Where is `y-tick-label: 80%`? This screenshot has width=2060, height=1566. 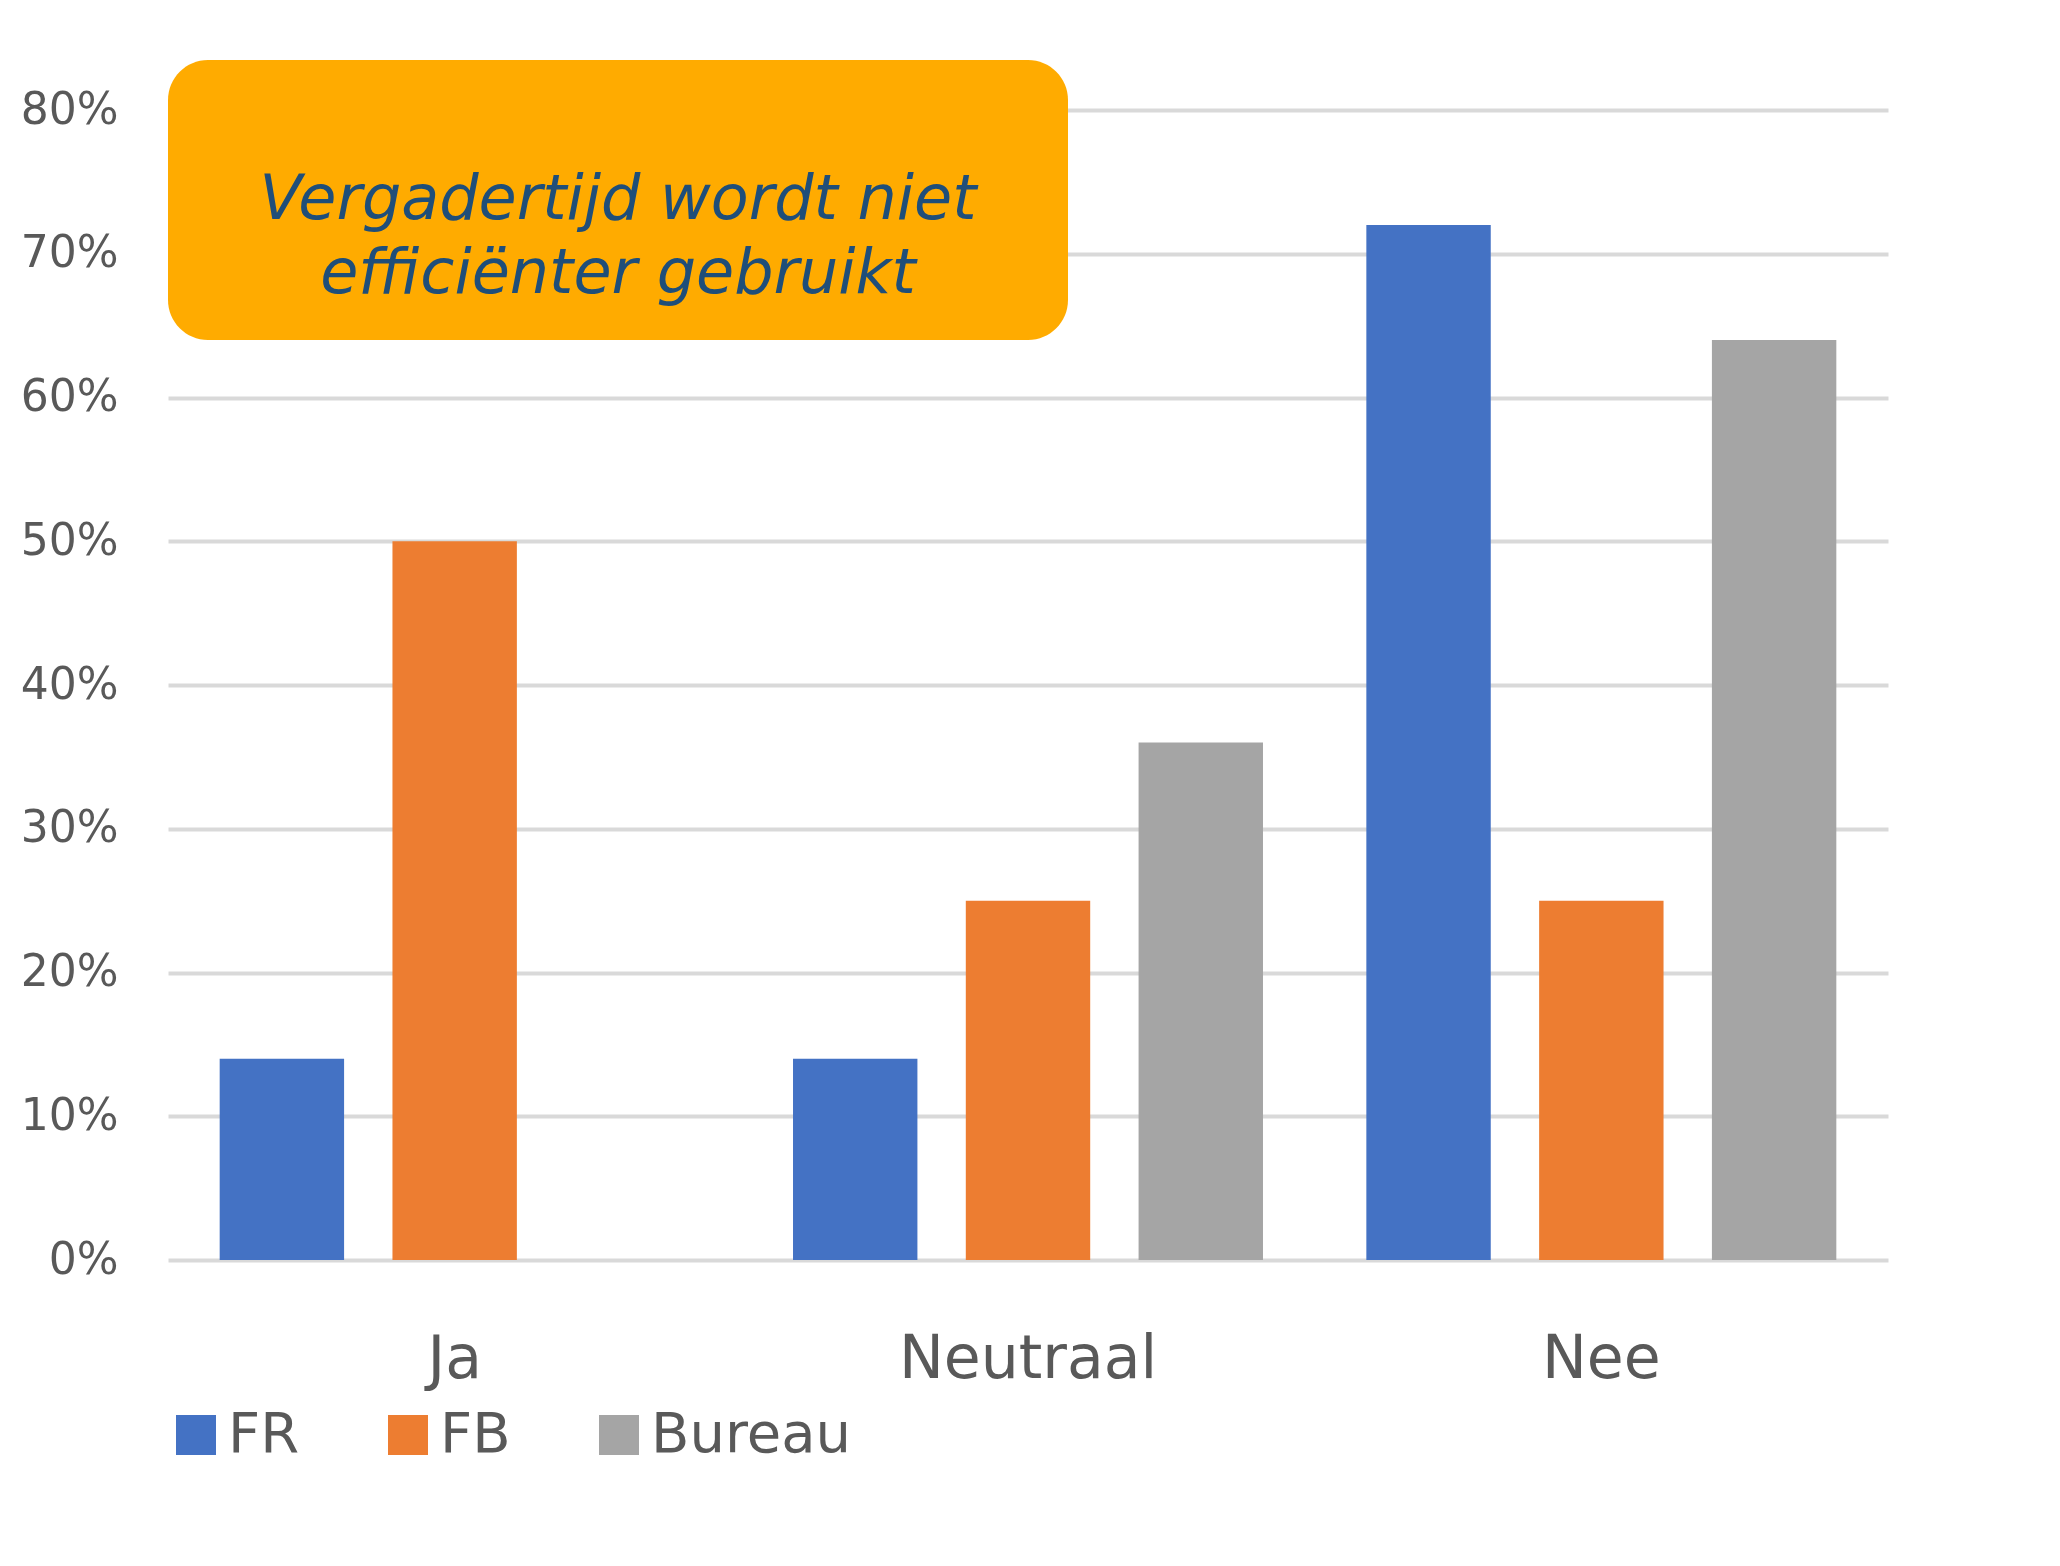
y-tick-label: 80% is located at coordinates (69, 108).